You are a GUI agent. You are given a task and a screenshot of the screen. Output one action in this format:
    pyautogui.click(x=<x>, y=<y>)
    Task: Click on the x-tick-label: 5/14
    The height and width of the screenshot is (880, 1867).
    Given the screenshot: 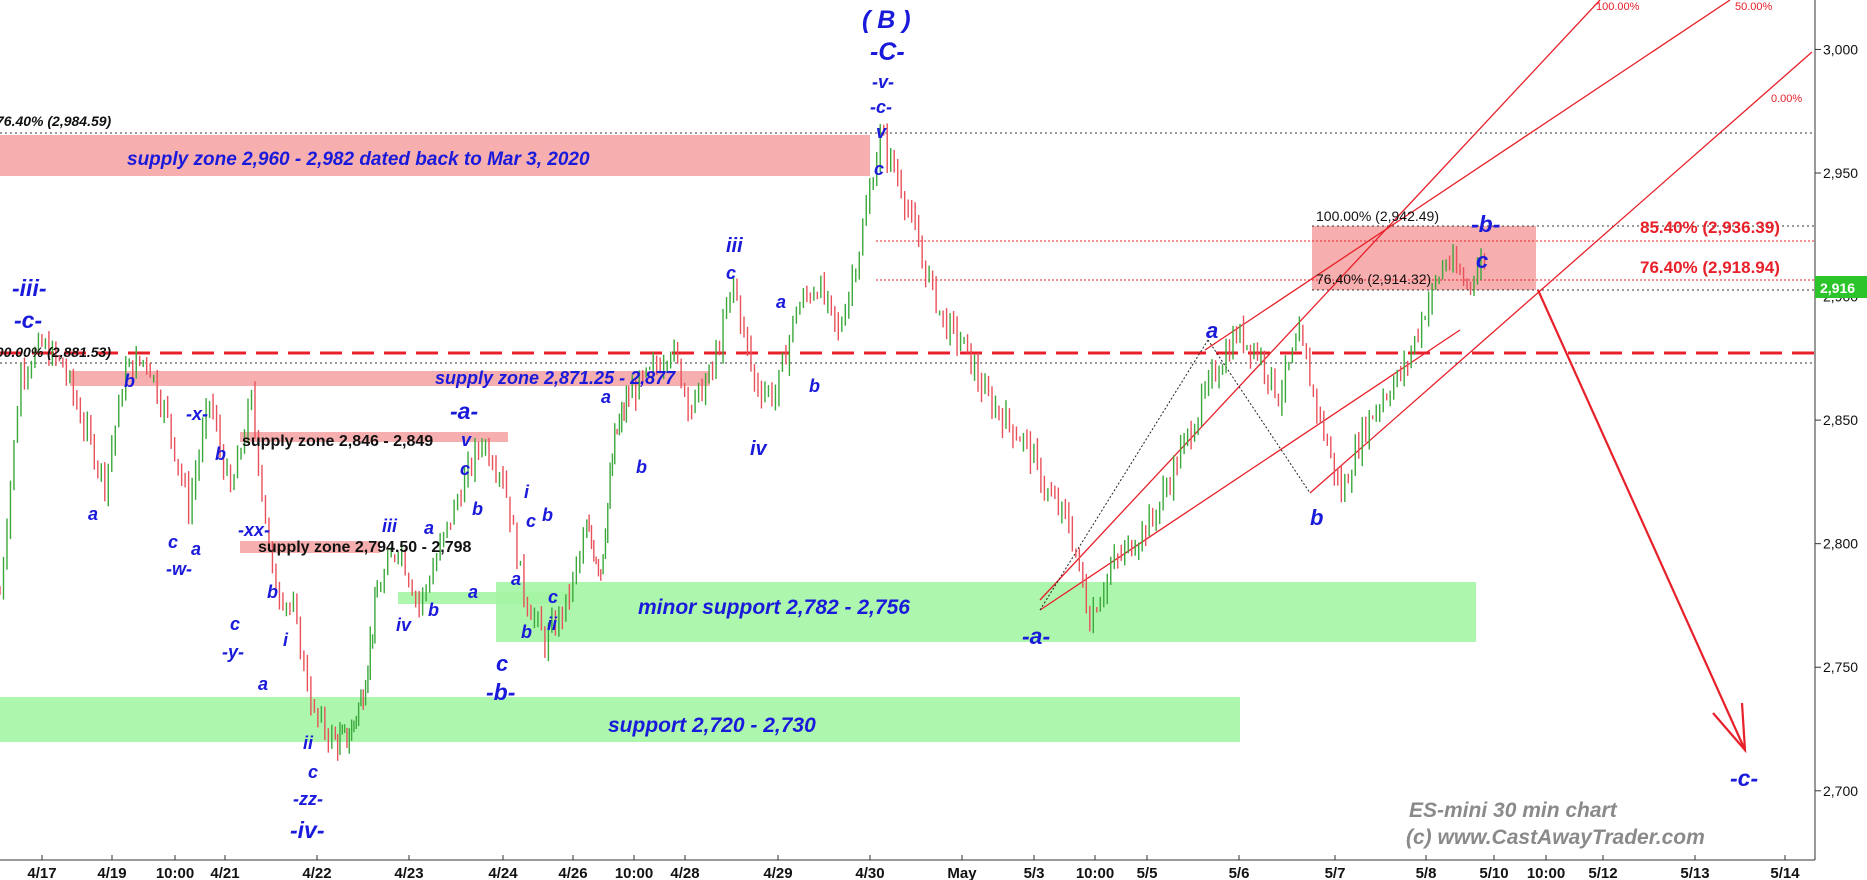 What is the action you would take?
    pyautogui.click(x=1785, y=872)
    